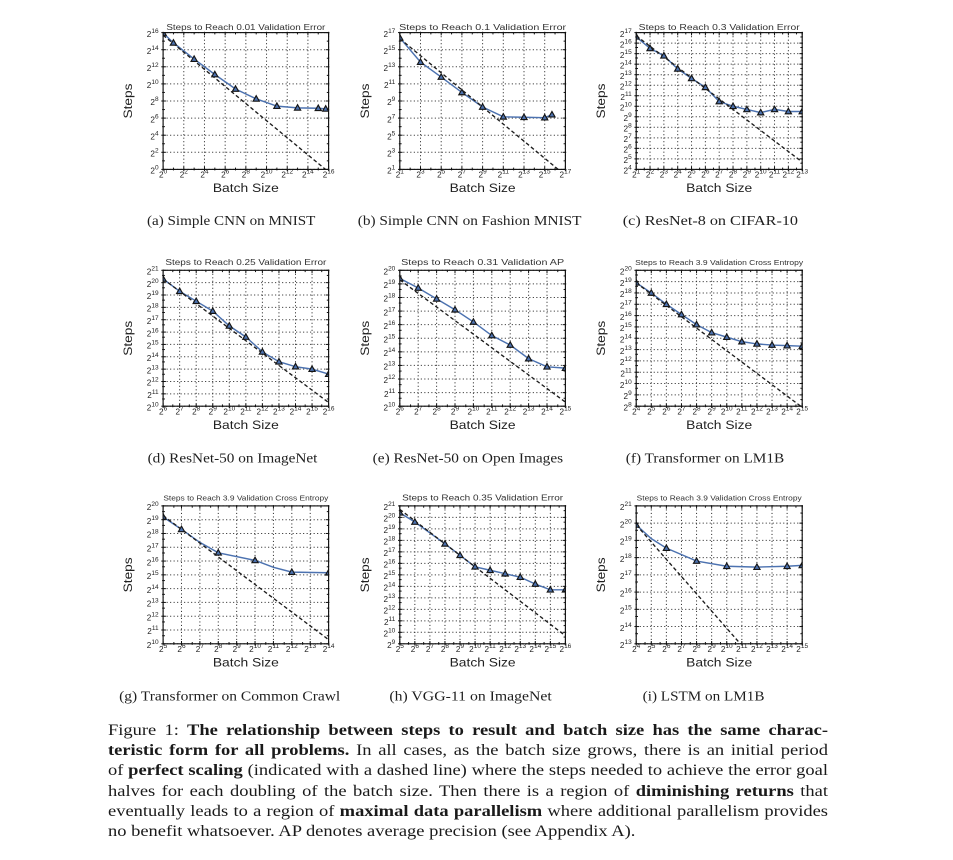  I want to click on svg-text: 24, so click(636, 411).